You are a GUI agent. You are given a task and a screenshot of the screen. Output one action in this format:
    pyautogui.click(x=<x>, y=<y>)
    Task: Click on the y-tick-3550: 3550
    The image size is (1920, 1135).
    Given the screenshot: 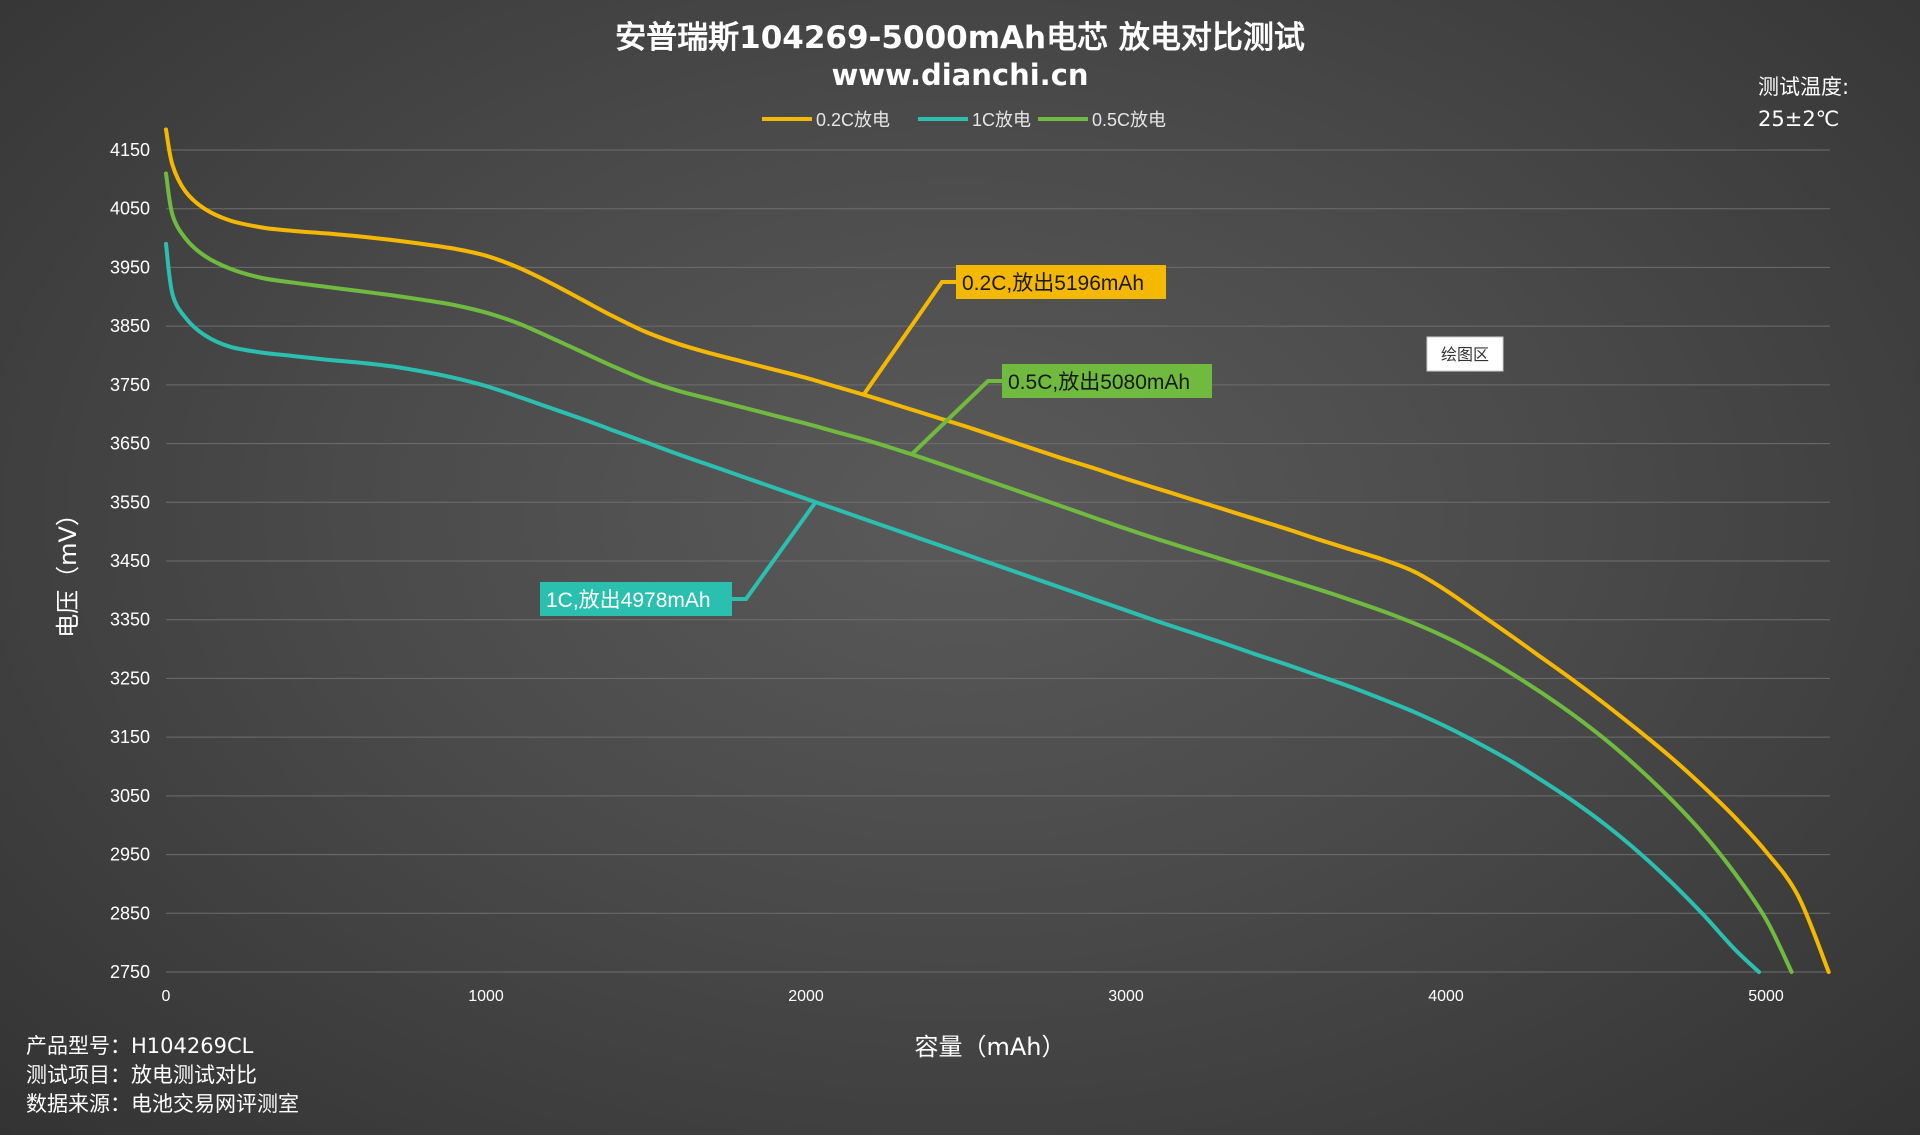 What is the action you would take?
    pyautogui.click(x=130, y=502)
    